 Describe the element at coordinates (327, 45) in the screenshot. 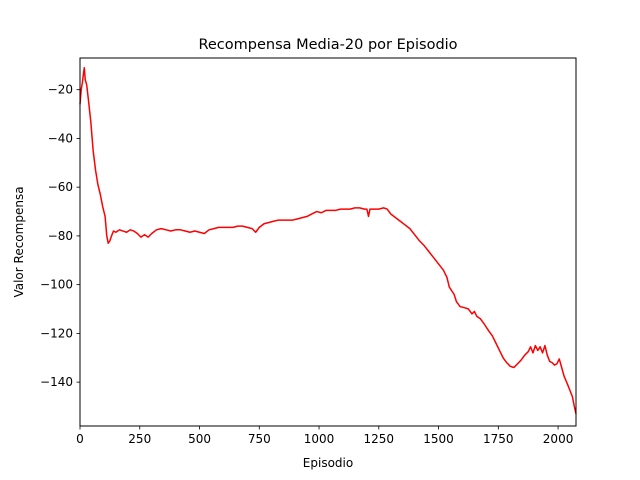

I see `chart-title: Recompensa Media-20 por Episodio` at that location.